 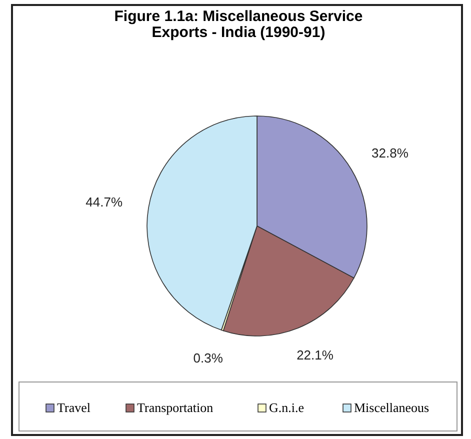 I want to click on legend-label: Transportation, so click(x=175, y=407).